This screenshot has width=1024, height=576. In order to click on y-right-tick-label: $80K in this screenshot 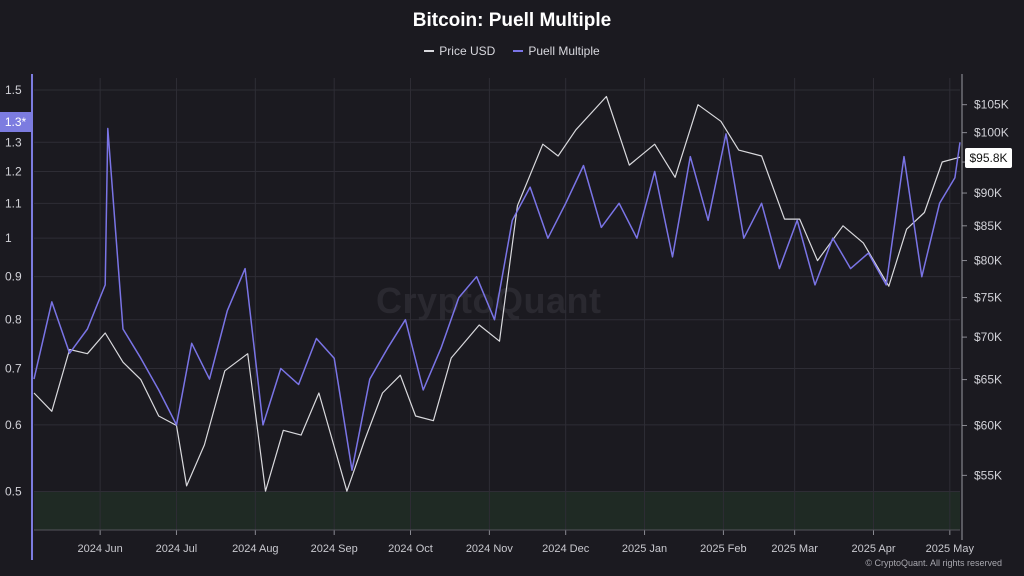, I will do `click(988, 261)`.